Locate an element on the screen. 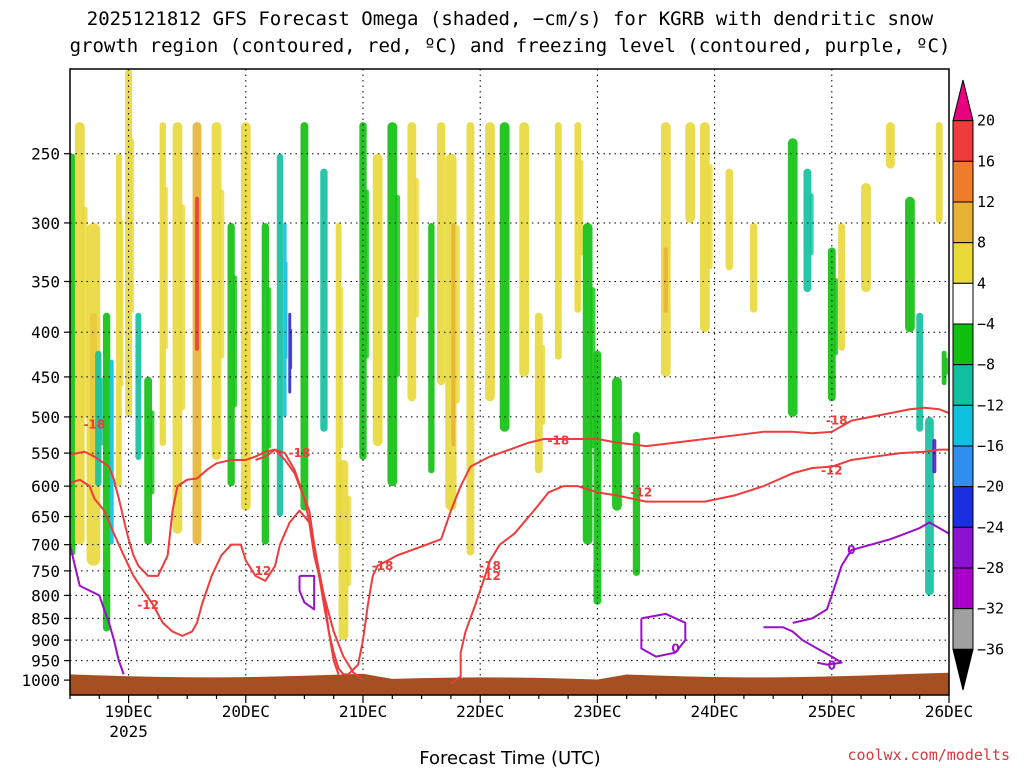  x-tick-label: 22DEC is located at coordinates (480, 711).